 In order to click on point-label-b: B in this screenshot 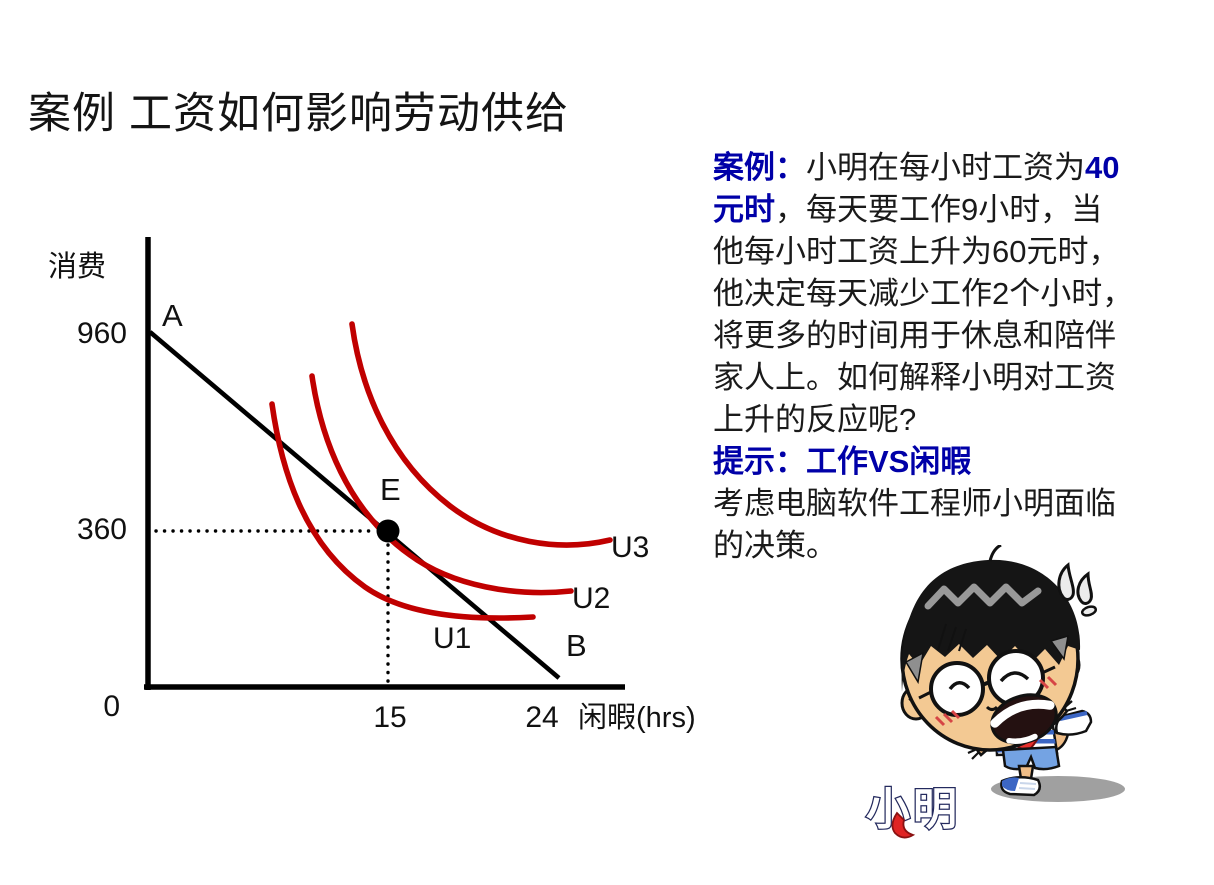, I will do `click(576, 645)`.